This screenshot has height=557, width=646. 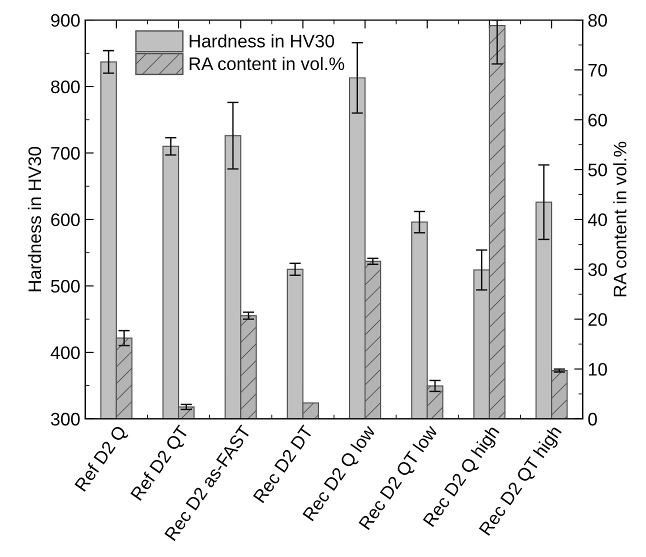 What do you see at coordinates (65, 153) in the screenshot?
I see `y-tick-label: 700` at bounding box center [65, 153].